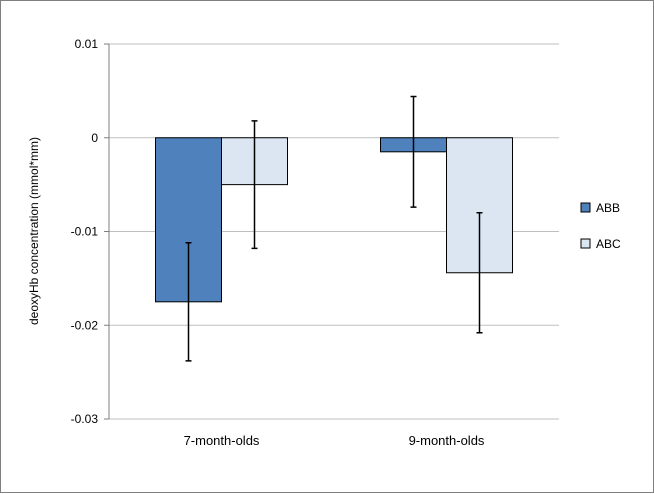 The height and width of the screenshot is (494, 654). What do you see at coordinates (334, 440) in the screenshot?
I see `x-category-labels: 7-month-olds 9-month-olds` at bounding box center [334, 440].